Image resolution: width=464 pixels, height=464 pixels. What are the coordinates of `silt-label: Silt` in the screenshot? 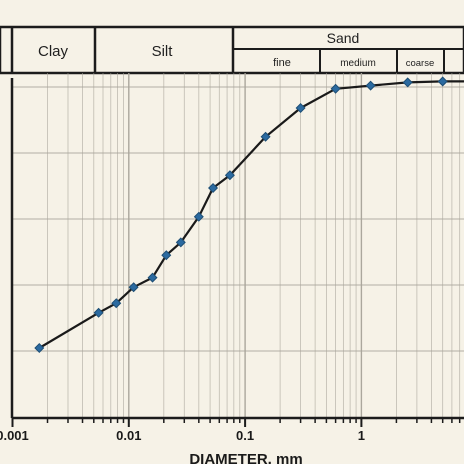 It's located at (163, 51).